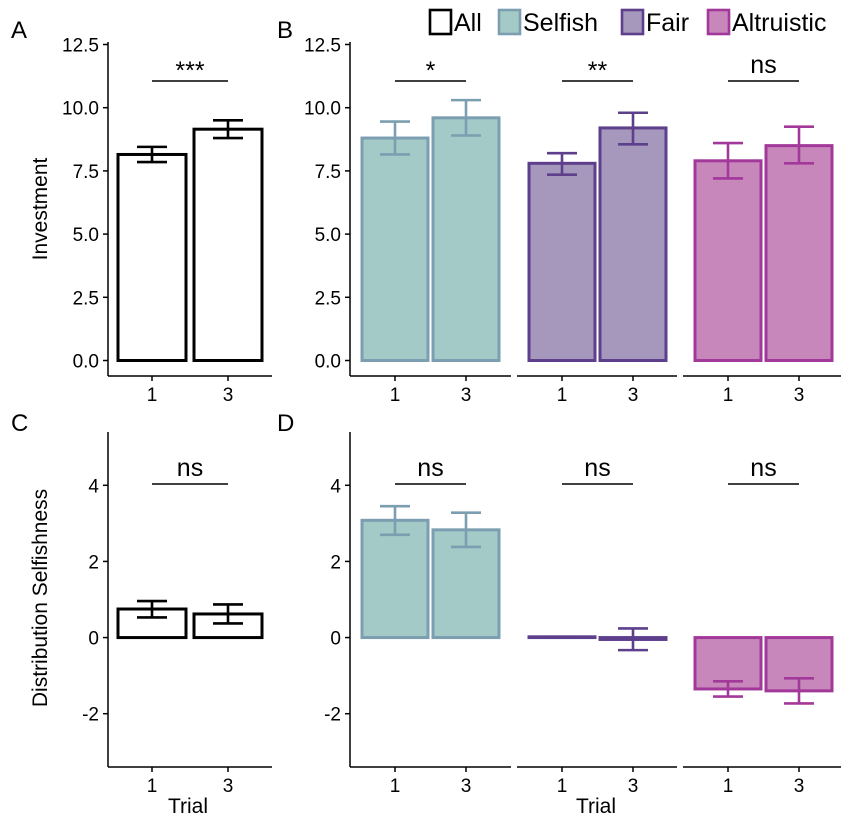  What do you see at coordinates (667, 23) in the screenshot?
I see `legend-label-fair: Fair` at bounding box center [667, 23].